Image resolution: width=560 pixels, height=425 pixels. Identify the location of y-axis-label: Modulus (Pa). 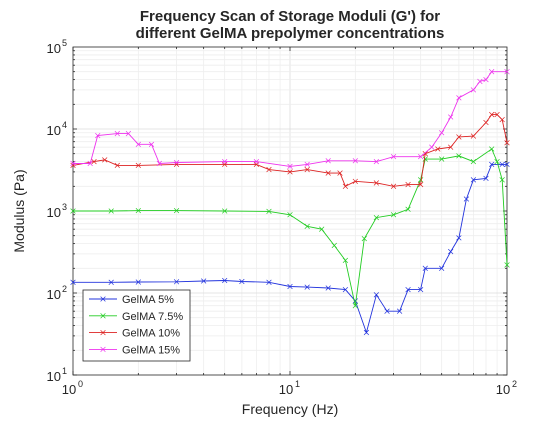
(19, 210).